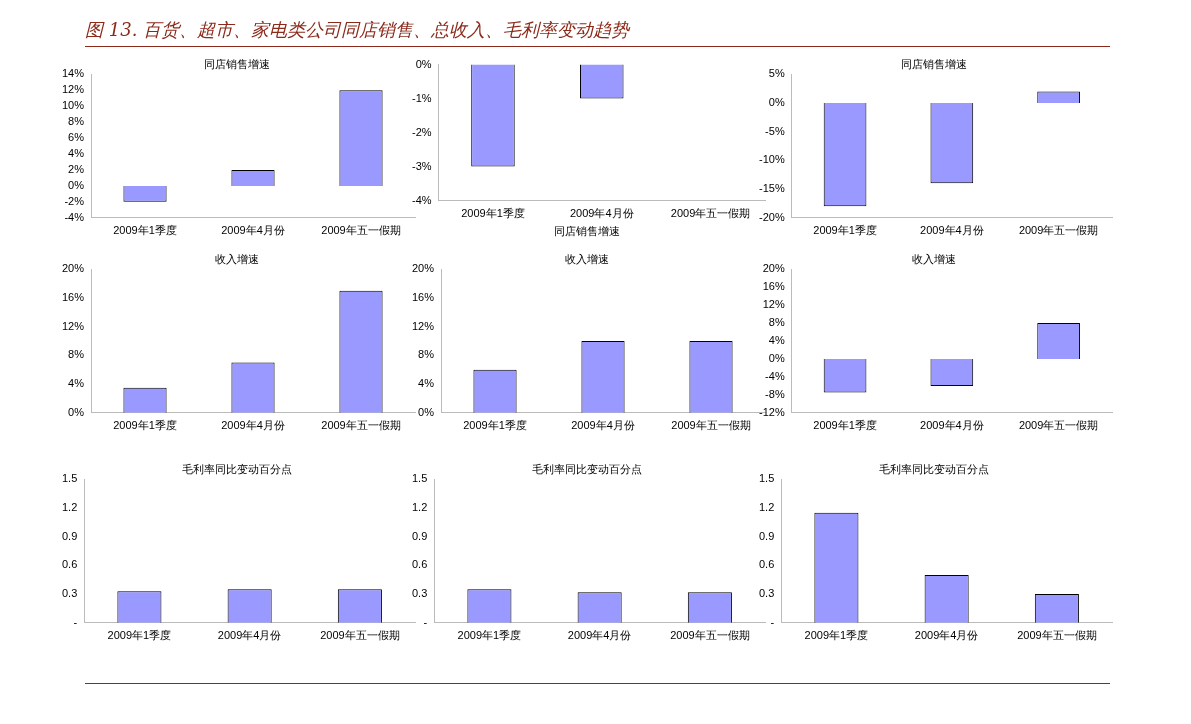 This screenshot has width=1191, height=724. Describe the element at coordinates (587, 232) in the screenshot. I see `text: 同店销售增速` at that location.